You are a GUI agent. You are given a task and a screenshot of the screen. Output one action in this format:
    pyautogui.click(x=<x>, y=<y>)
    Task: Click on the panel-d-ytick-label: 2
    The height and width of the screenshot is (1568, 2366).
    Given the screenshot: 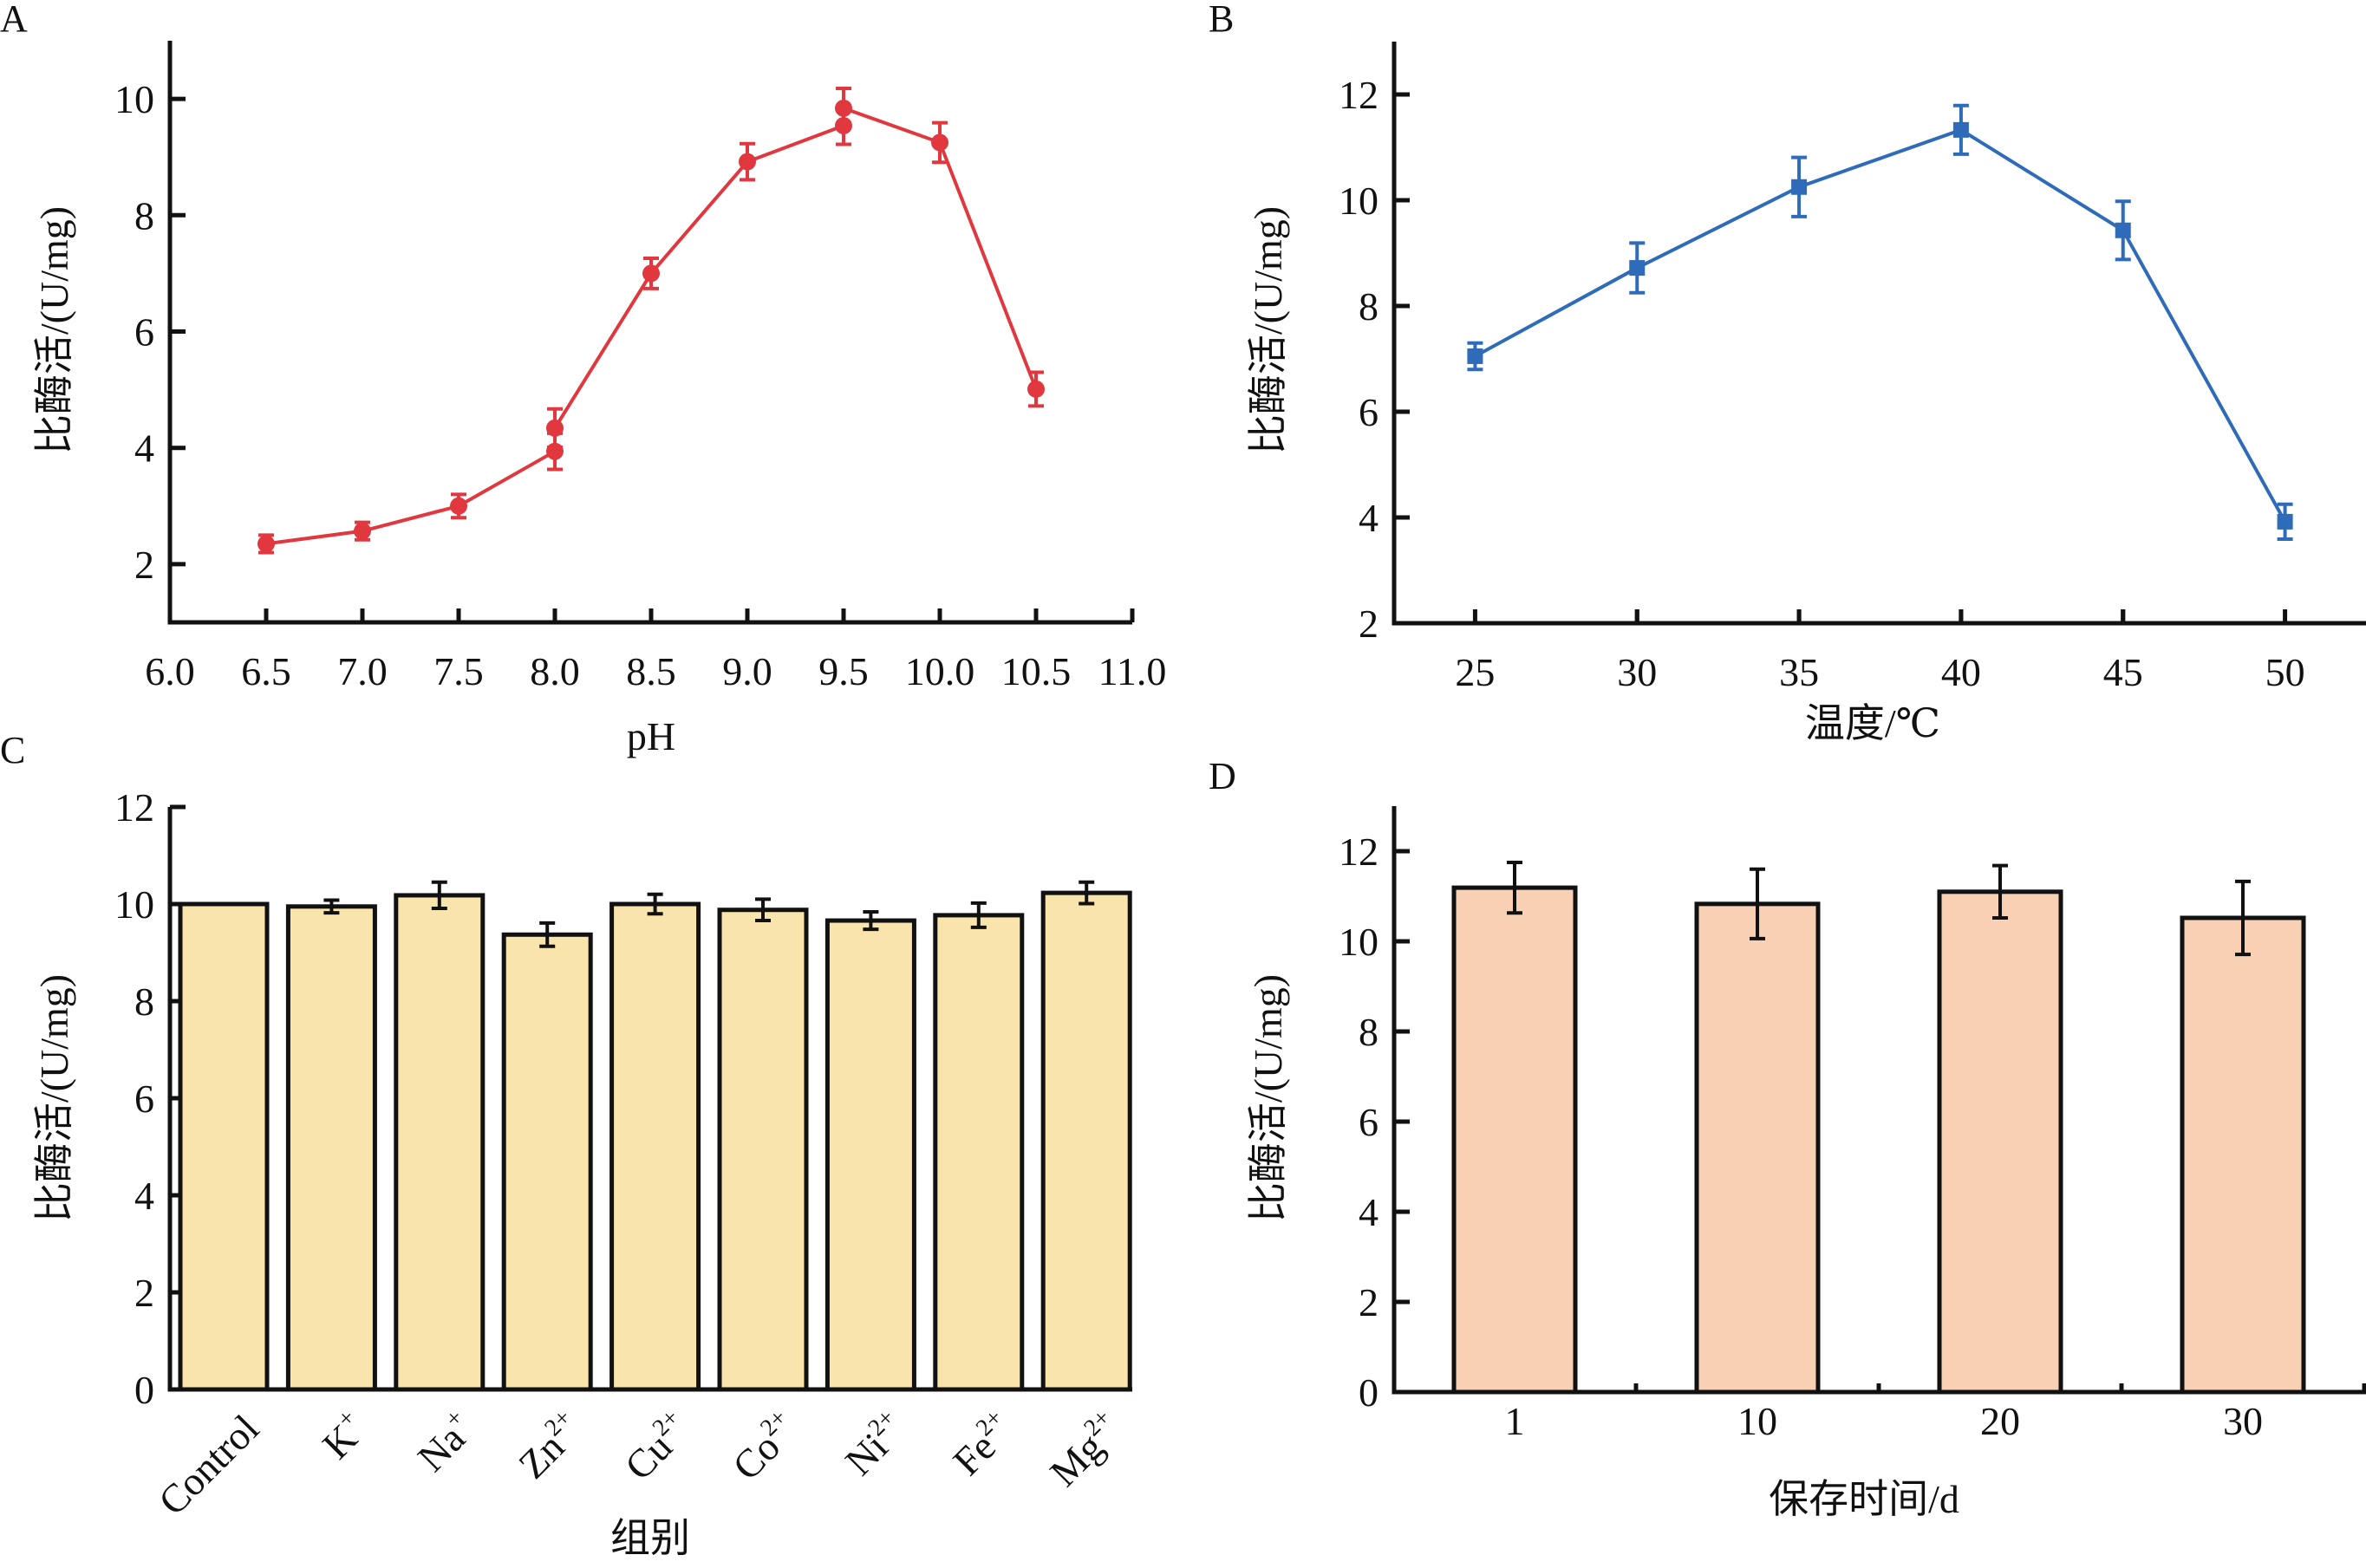 What is the action you would take?
    pyautogui.click(x=1369, y=1302)
    